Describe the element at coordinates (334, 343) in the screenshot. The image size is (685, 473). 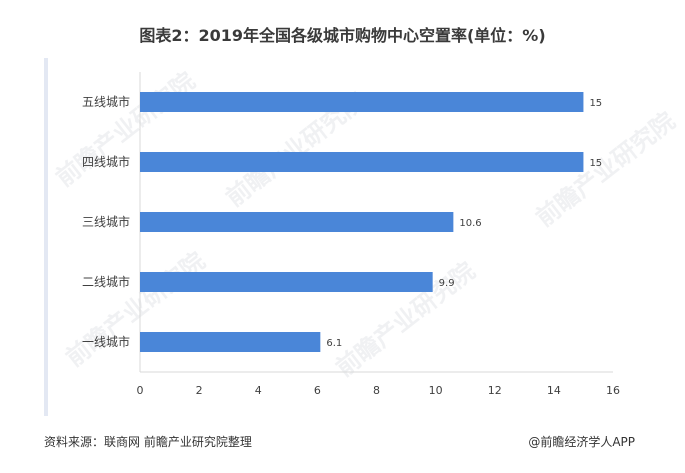
I see `data-label: 6.1` at that location.